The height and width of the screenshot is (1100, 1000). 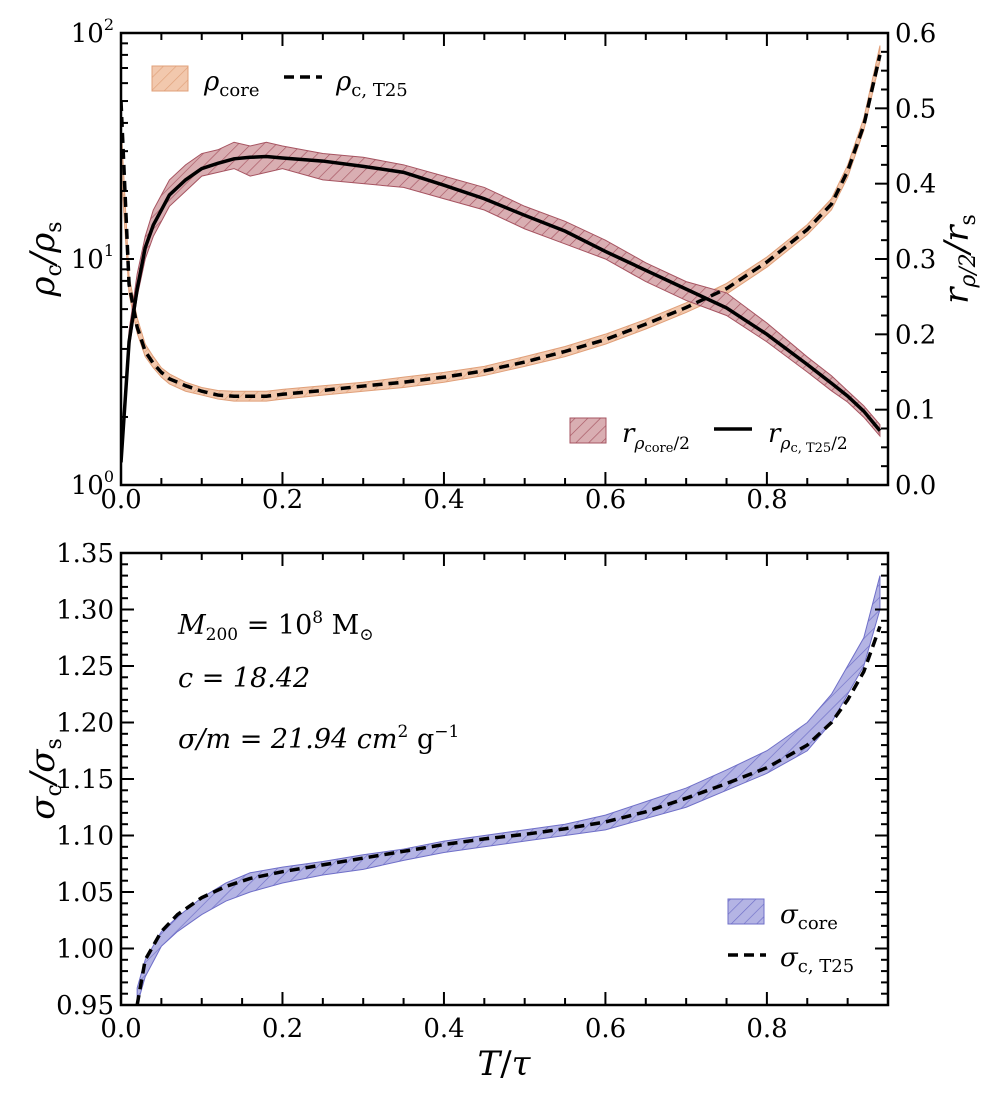 I want to click on bottom-ytick-label: 1.35, so click(x=85, y=554).